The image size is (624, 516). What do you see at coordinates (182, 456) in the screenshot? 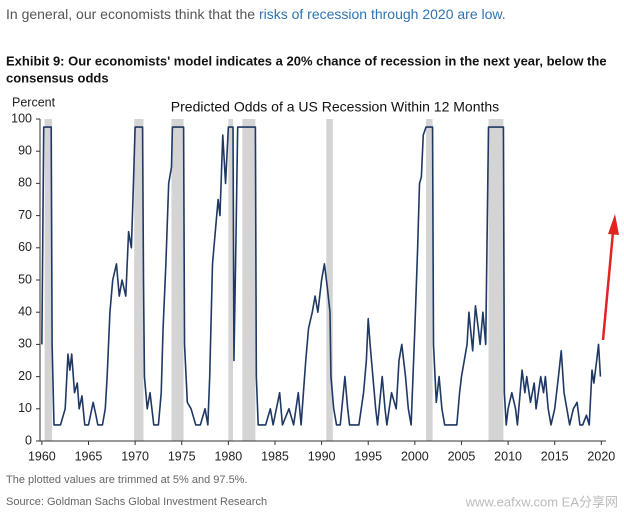
I see `x-tick-label: 1975` at bounding box center [182, 456].